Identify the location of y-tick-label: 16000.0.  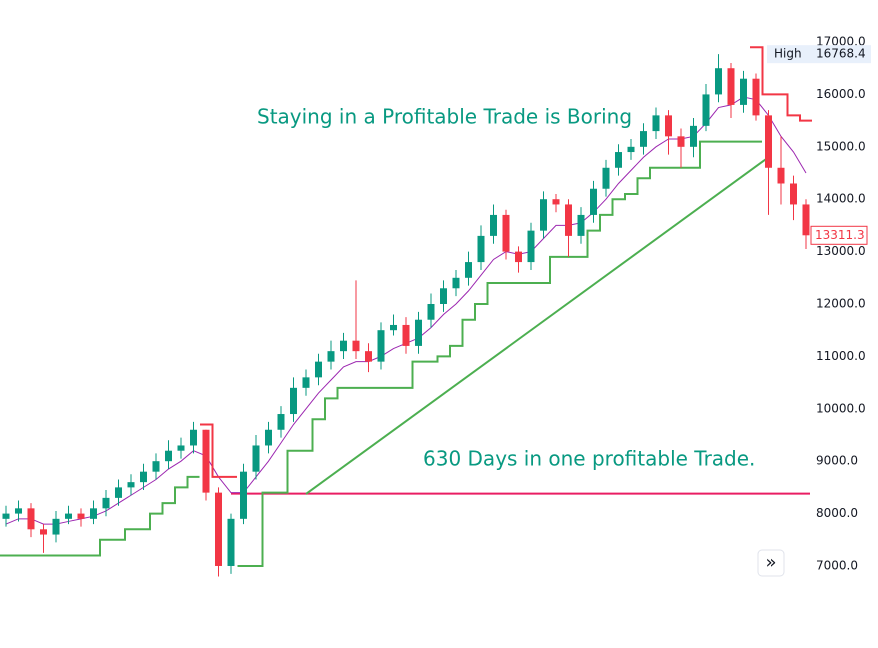
(841, 94).